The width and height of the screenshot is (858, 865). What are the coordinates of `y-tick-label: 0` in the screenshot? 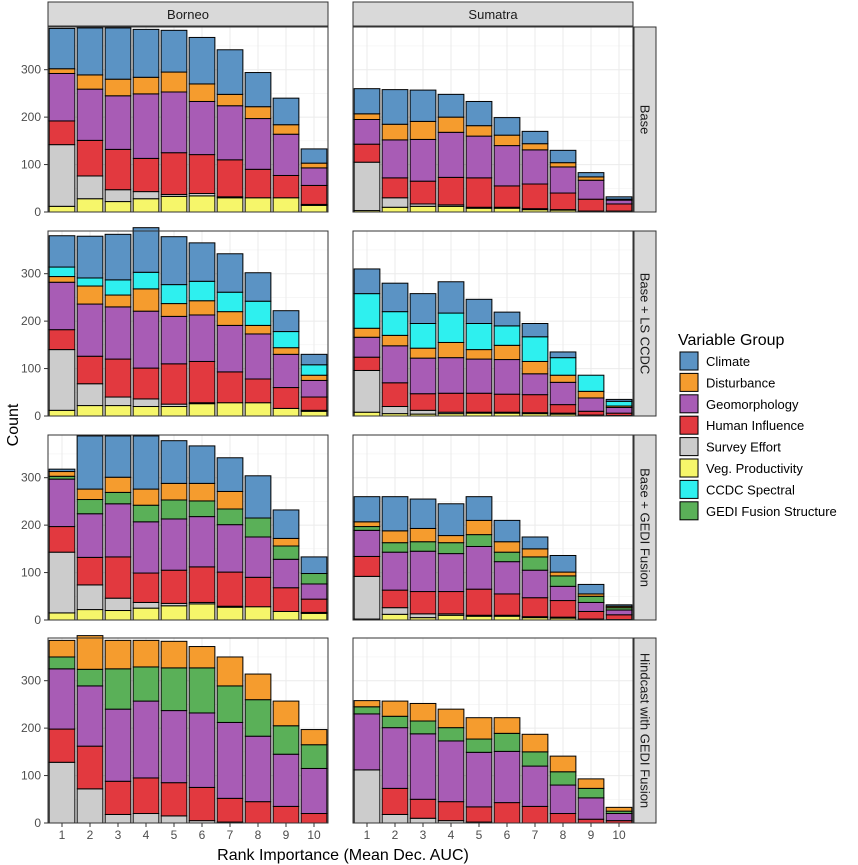 It's located at (37, 823).